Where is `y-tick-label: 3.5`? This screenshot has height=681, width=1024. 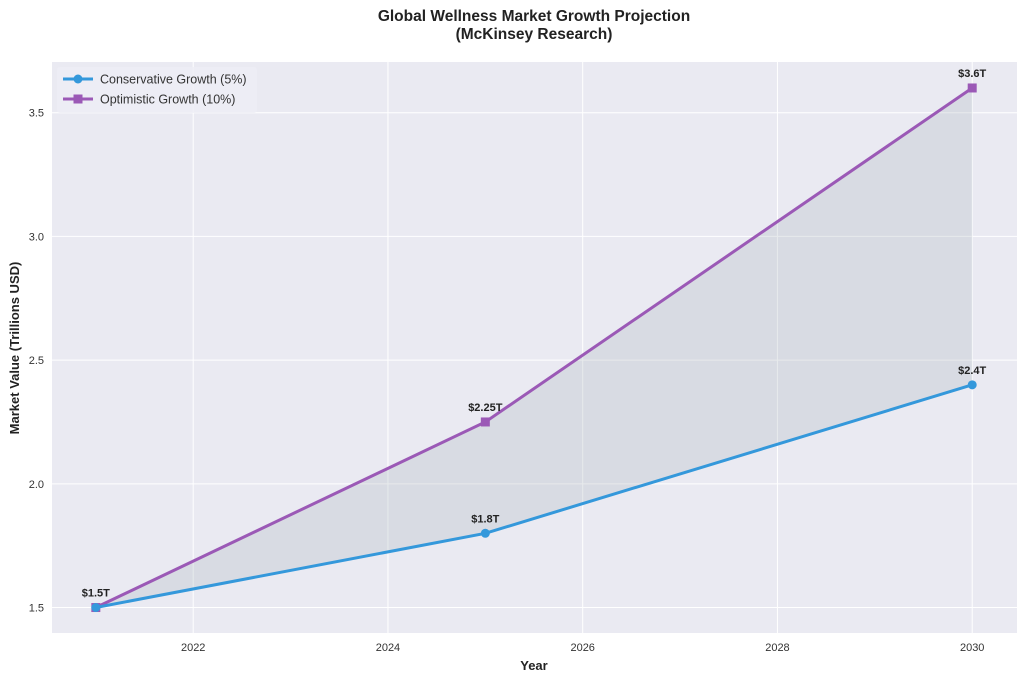
y-tick-label: 3.5 is located at coordinates (36, 114).